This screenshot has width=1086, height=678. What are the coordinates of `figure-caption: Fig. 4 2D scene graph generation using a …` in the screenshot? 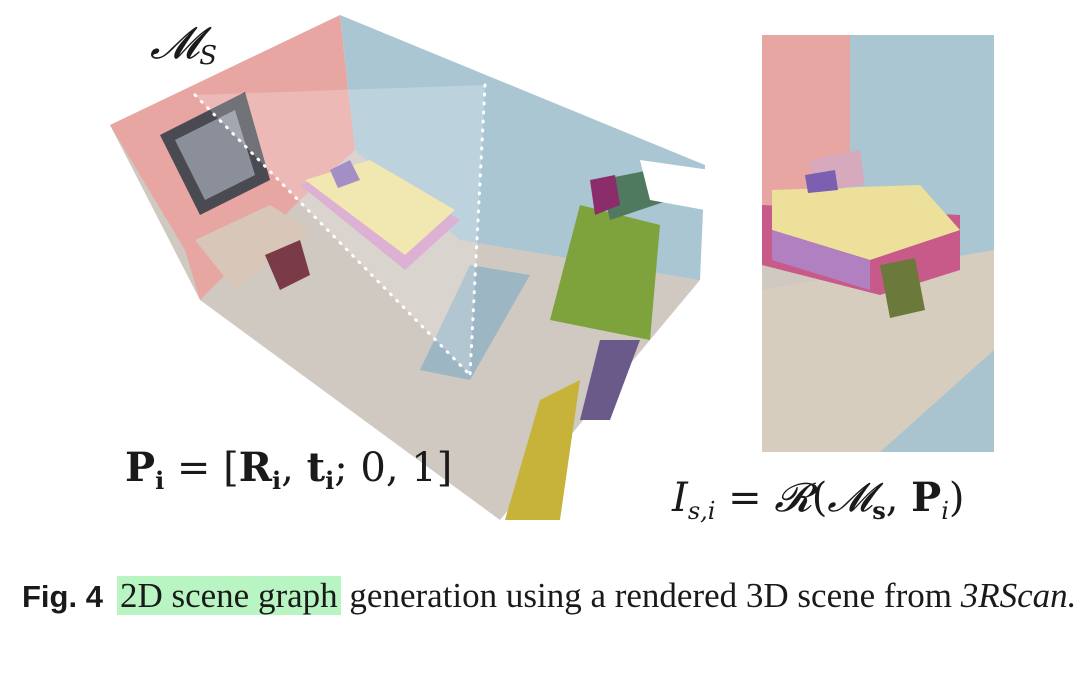 It's located at (552, 596).